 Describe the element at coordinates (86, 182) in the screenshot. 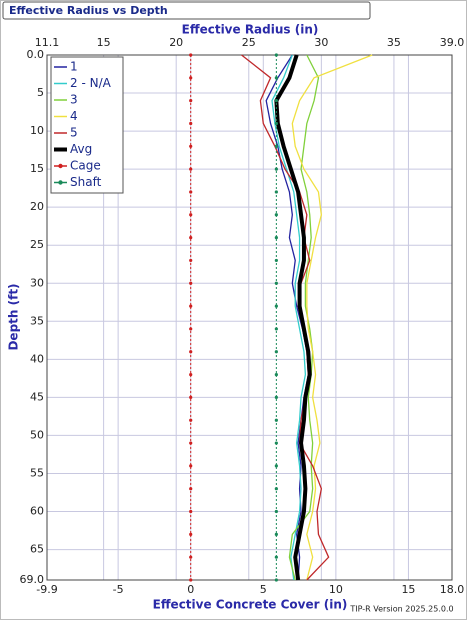

I see `legend-label: Shaft` at that location.